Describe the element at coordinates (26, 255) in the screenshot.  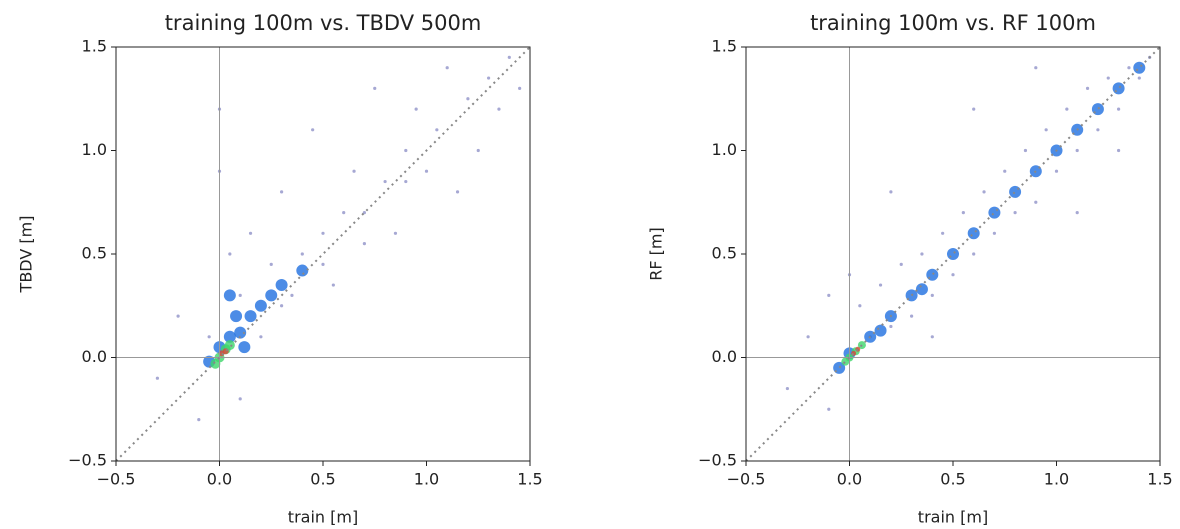
I see `y-axis-label: TBDV [m]` at that location.